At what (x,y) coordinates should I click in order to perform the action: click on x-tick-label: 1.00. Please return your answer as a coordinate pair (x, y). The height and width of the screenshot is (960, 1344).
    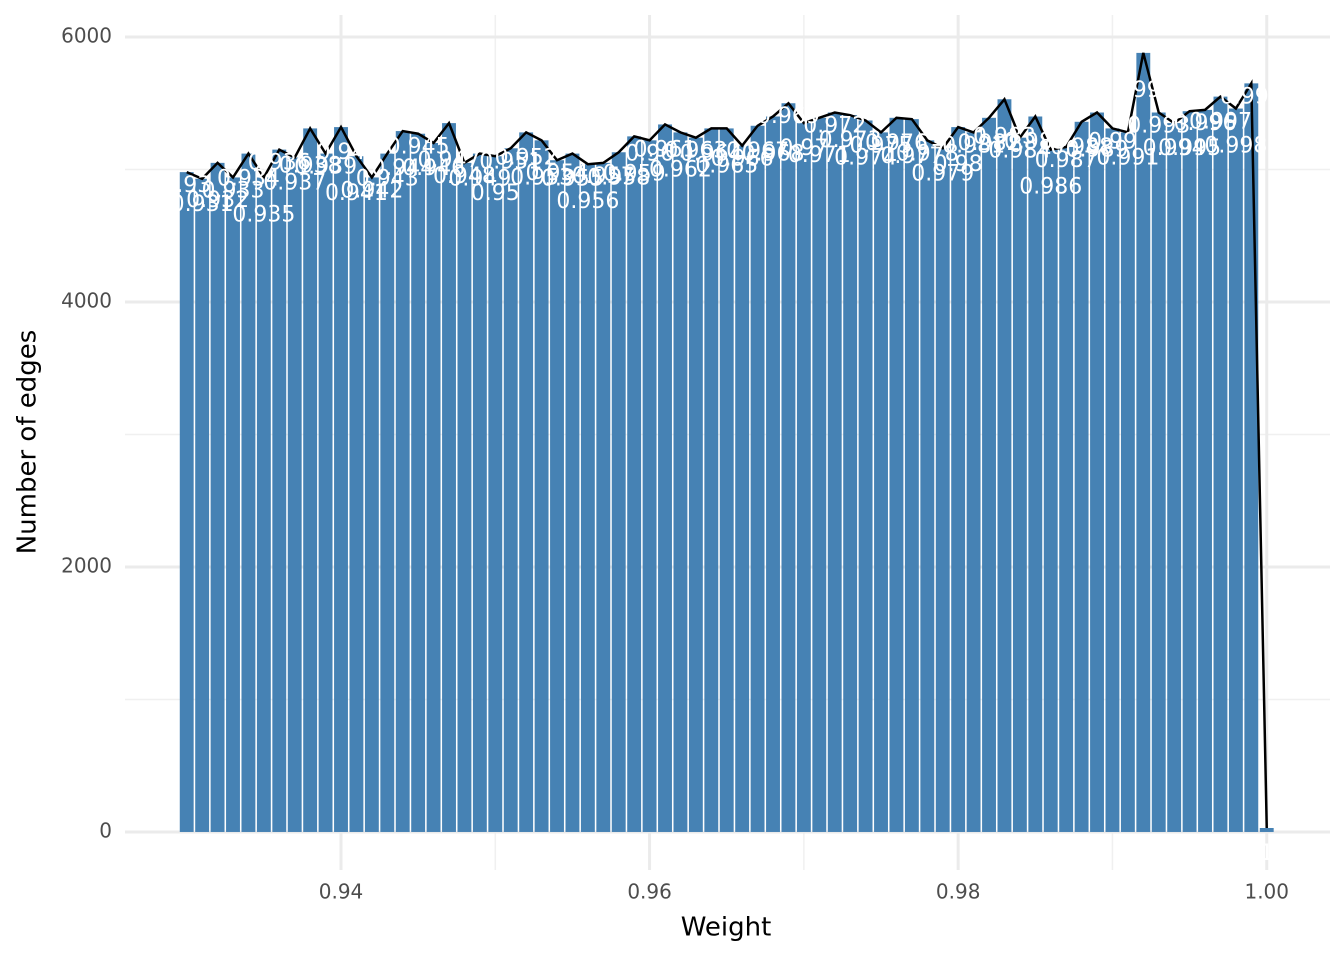
    Looking at the image, I should click on (1266, 892).